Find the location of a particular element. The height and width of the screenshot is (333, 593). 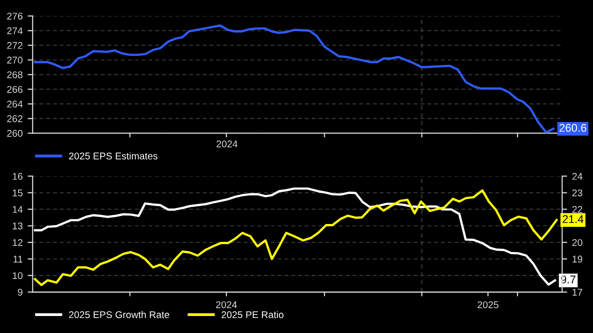

y-tick-label: 266 is located at coordinates (14, 89).